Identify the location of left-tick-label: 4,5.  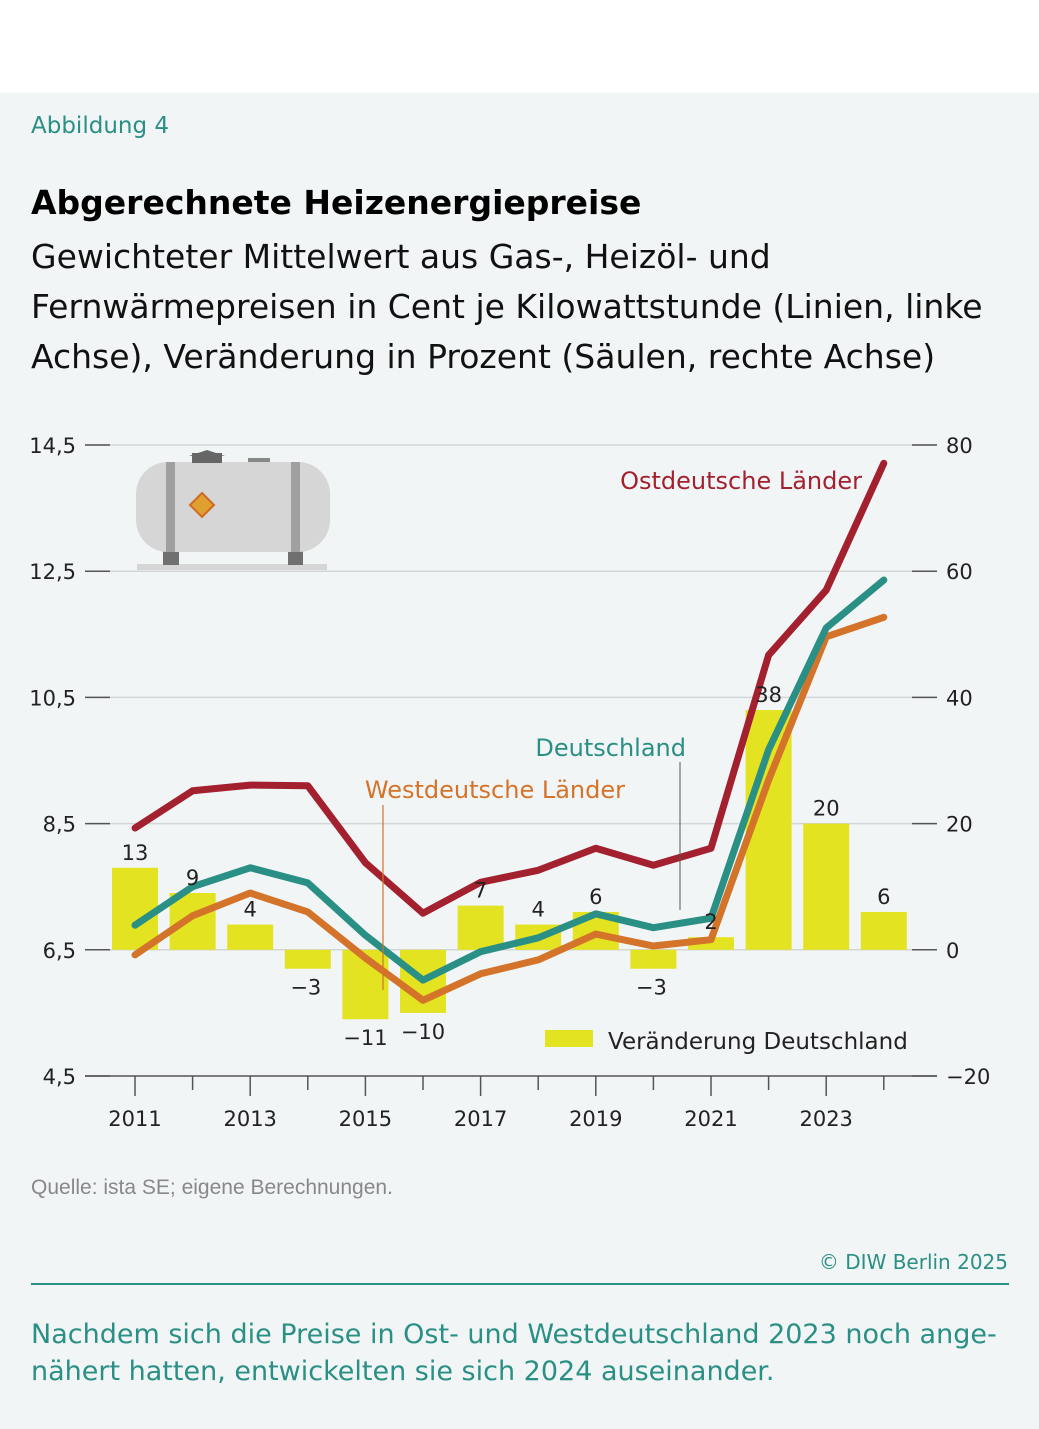
(59, 1077).